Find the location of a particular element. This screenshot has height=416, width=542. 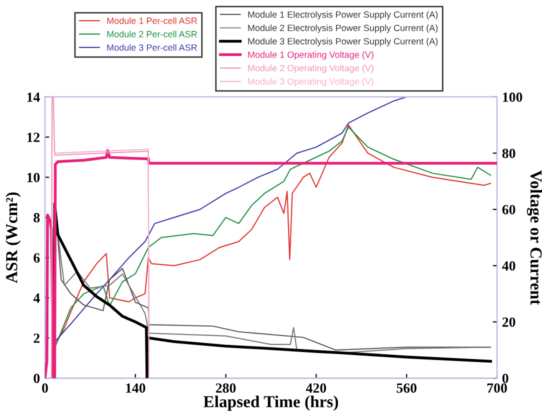

x-tick-label: 140 is located at coordinates (136, 388).